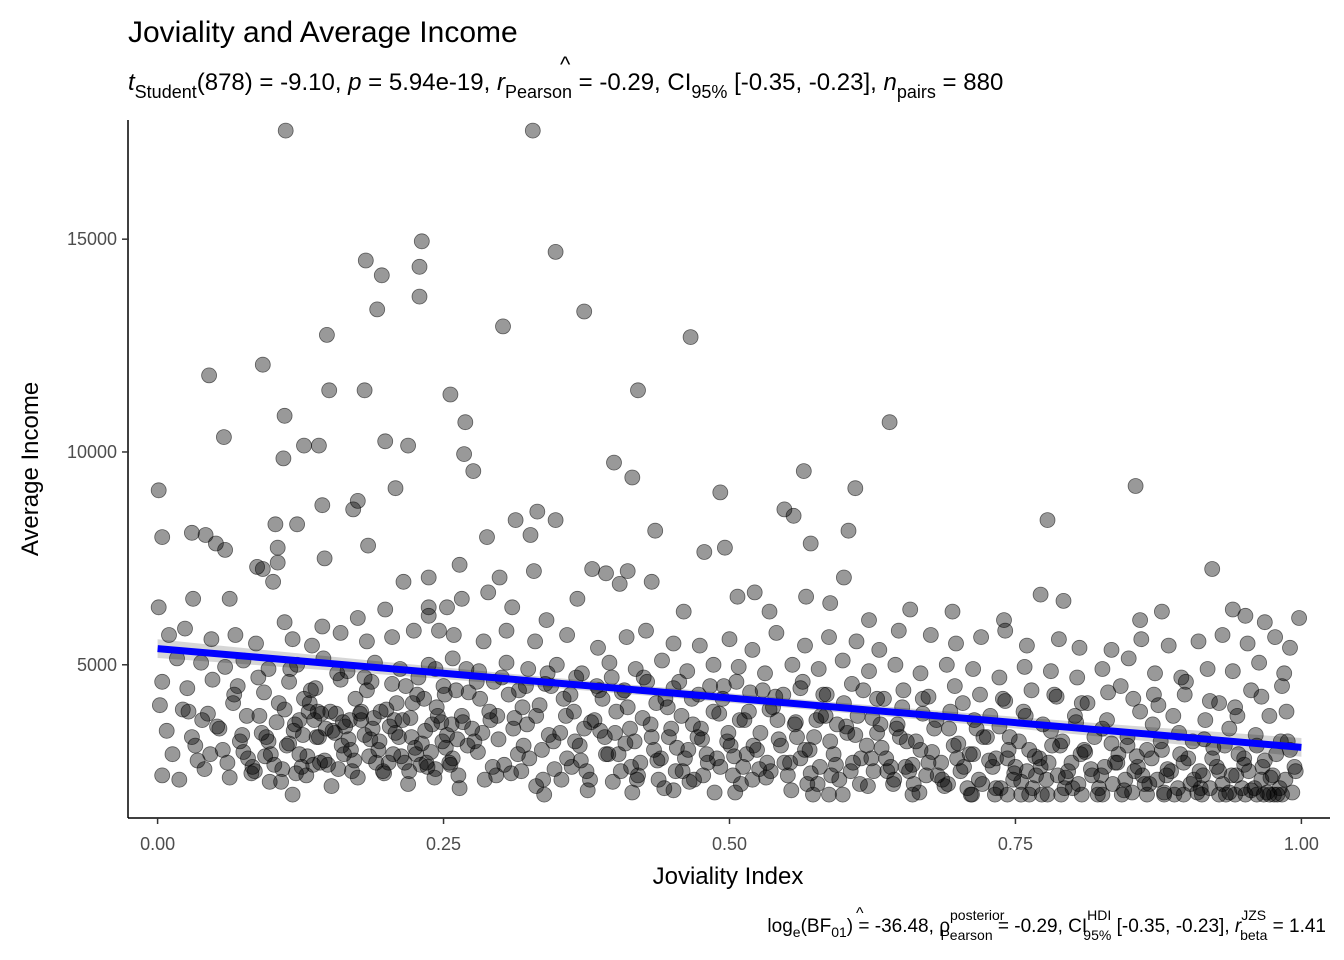 The height and width of the screenshot is (960, 1344). I want to click on caption-r-value: = 1.41, so click(1296, 926).